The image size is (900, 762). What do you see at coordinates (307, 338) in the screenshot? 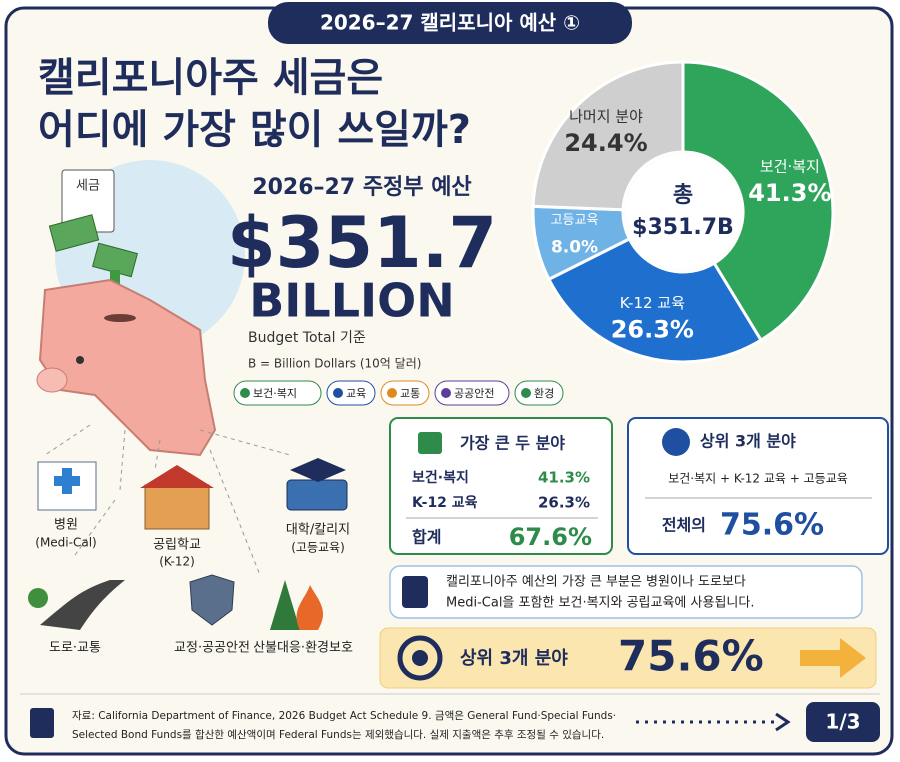
I see `budget-basis: Budget Total 기준` at bounding box center [307, 338].